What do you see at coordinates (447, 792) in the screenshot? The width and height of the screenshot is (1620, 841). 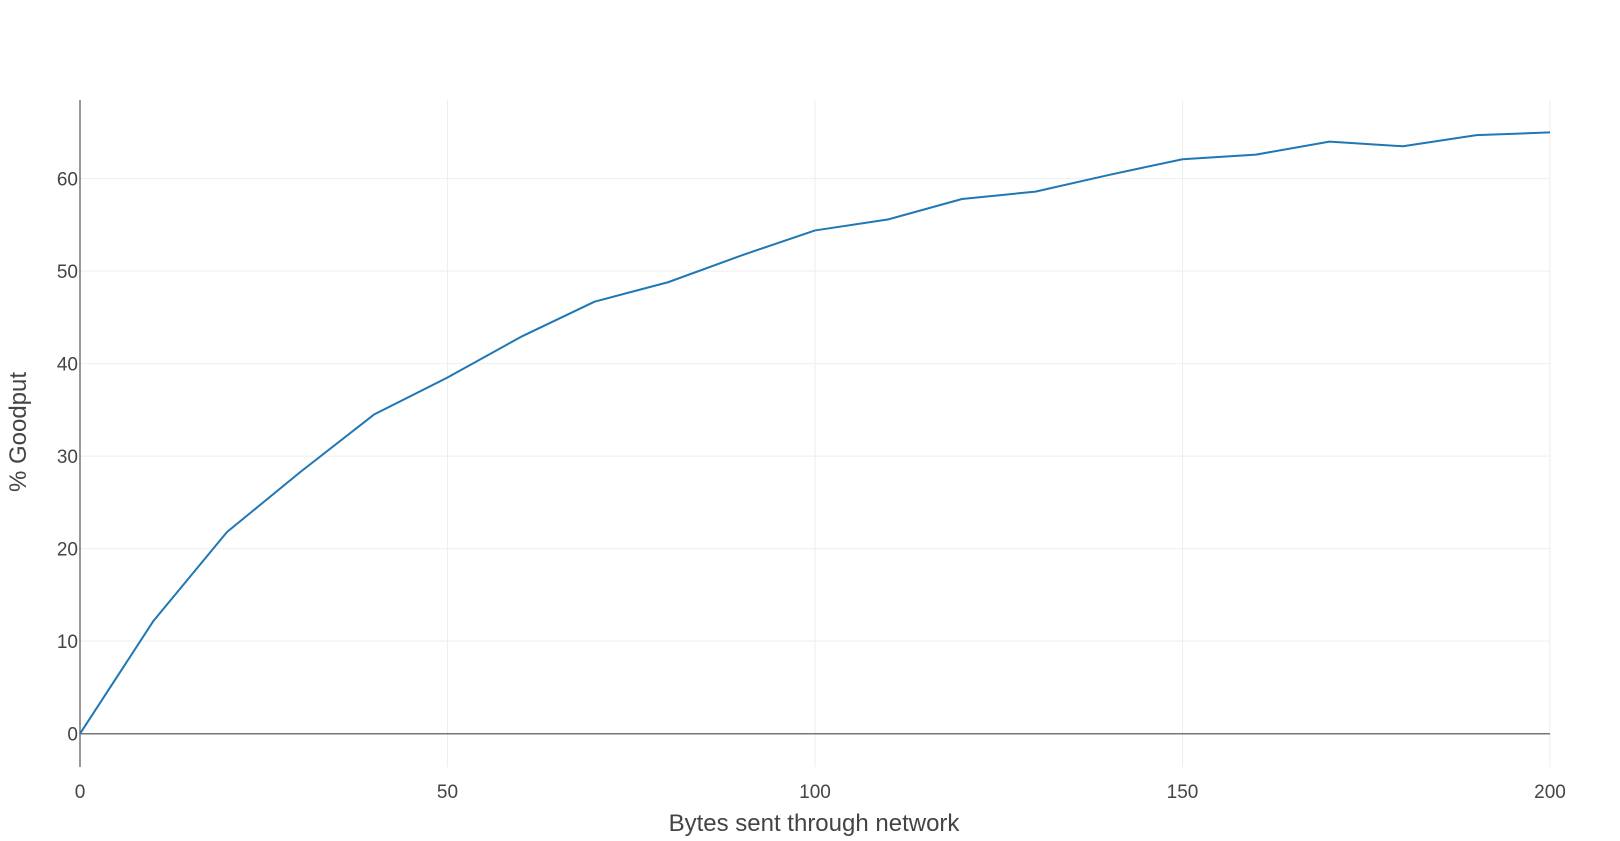 I see `x-tick-label-50: 50` at bounding box center [447, 792].